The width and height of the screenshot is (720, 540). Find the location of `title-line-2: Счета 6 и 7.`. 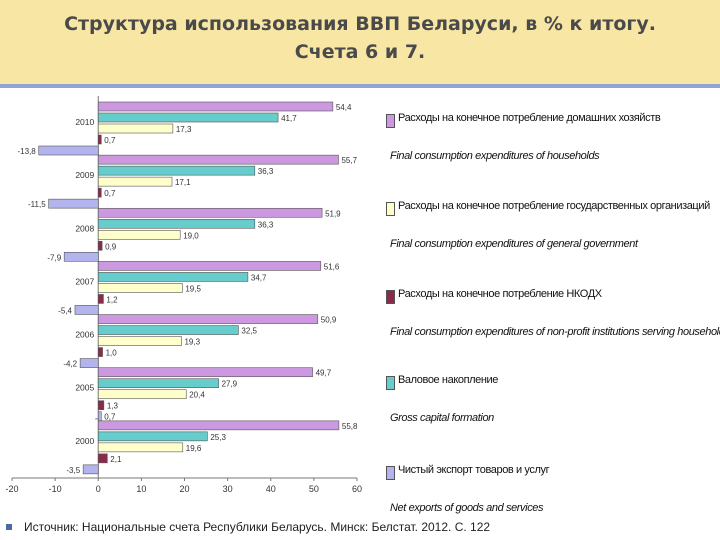

title-line-2: Счета 6 и 7. is located at coordinates (360, 52).